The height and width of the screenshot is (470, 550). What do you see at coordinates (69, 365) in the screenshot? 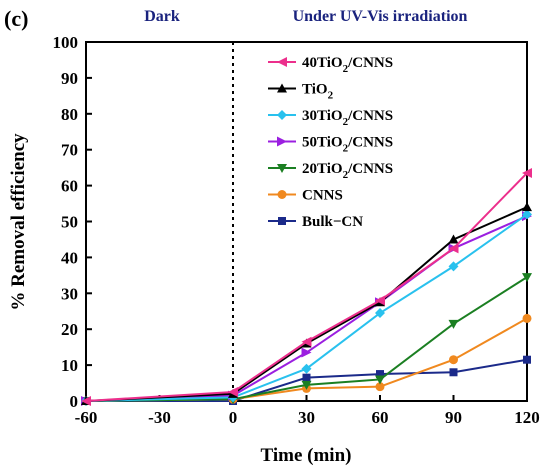
I see `y-tick-label: 10` at bounding box center [69, 365].